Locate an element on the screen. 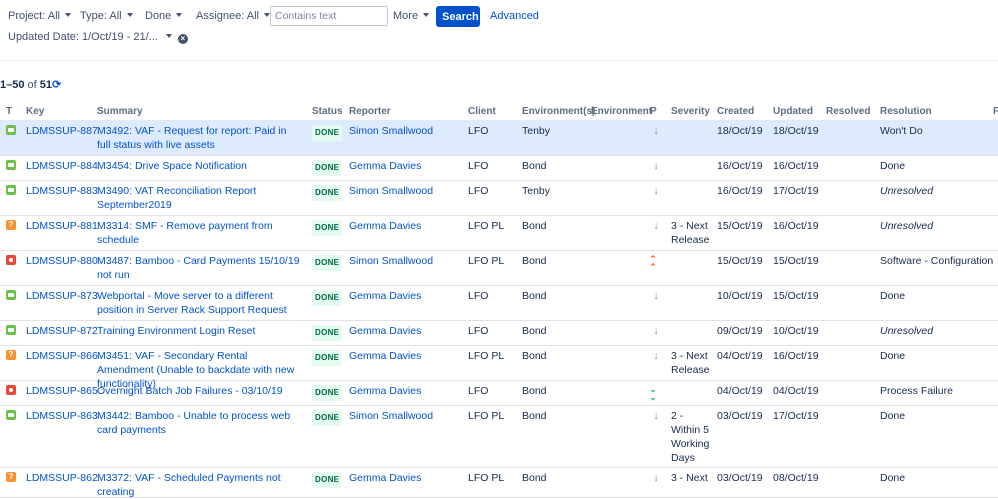 This screenshot has height=499, width=998. more-filter: More is located at coordinates (411, 16).